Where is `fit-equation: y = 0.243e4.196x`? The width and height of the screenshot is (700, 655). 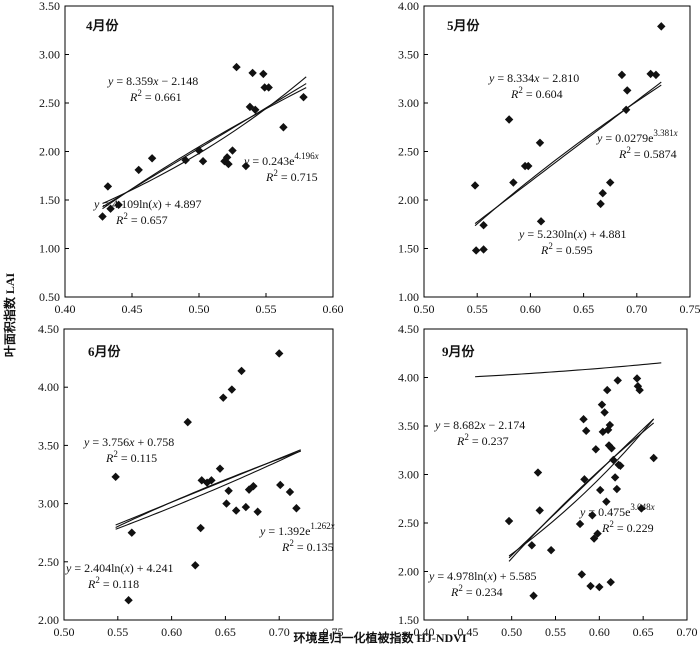 fit-equation: y = 0.243e4.196x is located at coordinates (281, 159).